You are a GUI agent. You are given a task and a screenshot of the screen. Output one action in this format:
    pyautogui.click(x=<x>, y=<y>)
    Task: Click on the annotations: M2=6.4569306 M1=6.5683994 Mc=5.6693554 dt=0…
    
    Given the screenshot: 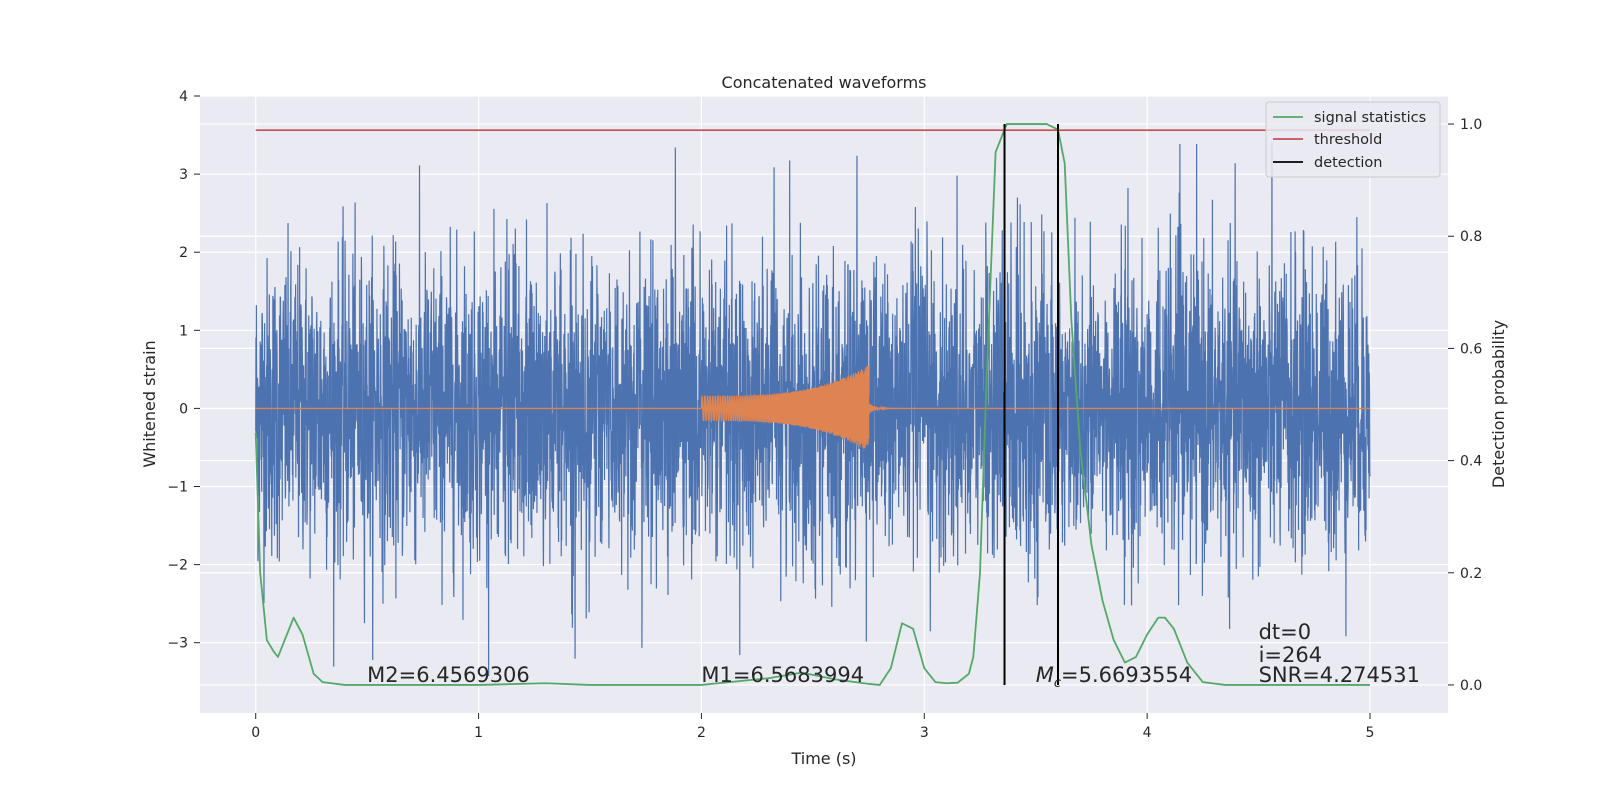 What is the action you would take?
    pyautogui.click(x=893, y=655)
    